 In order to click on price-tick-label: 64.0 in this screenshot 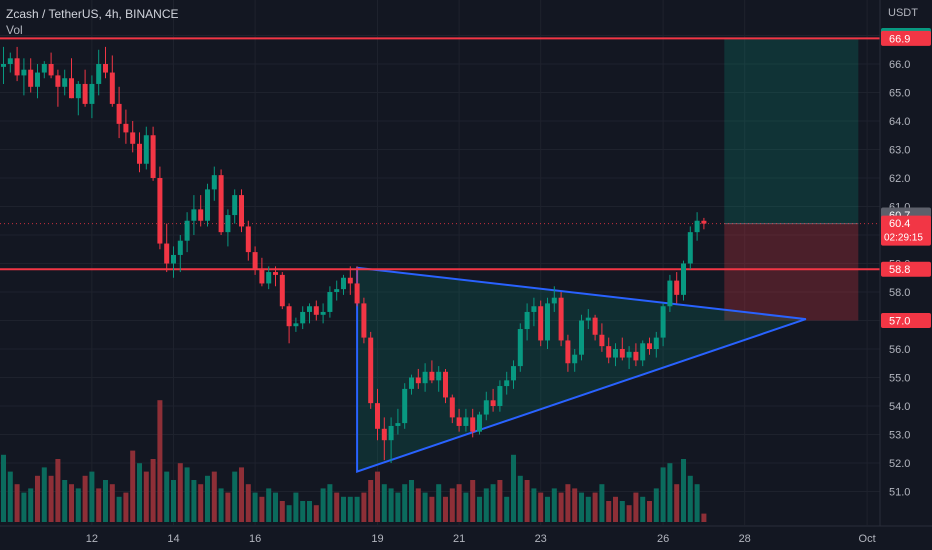, I will do `click(899, 122)`.